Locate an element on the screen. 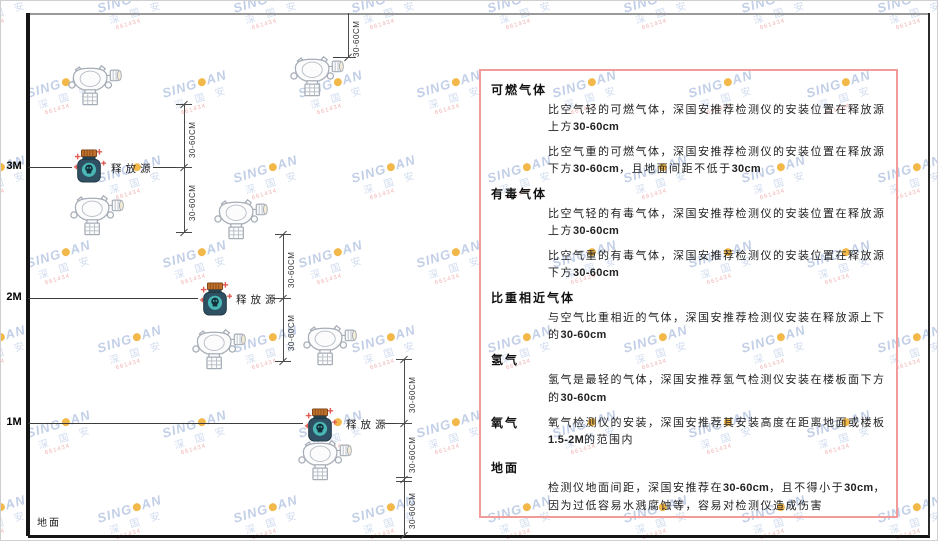  right-wall-line is located at coordinates (929, 274).